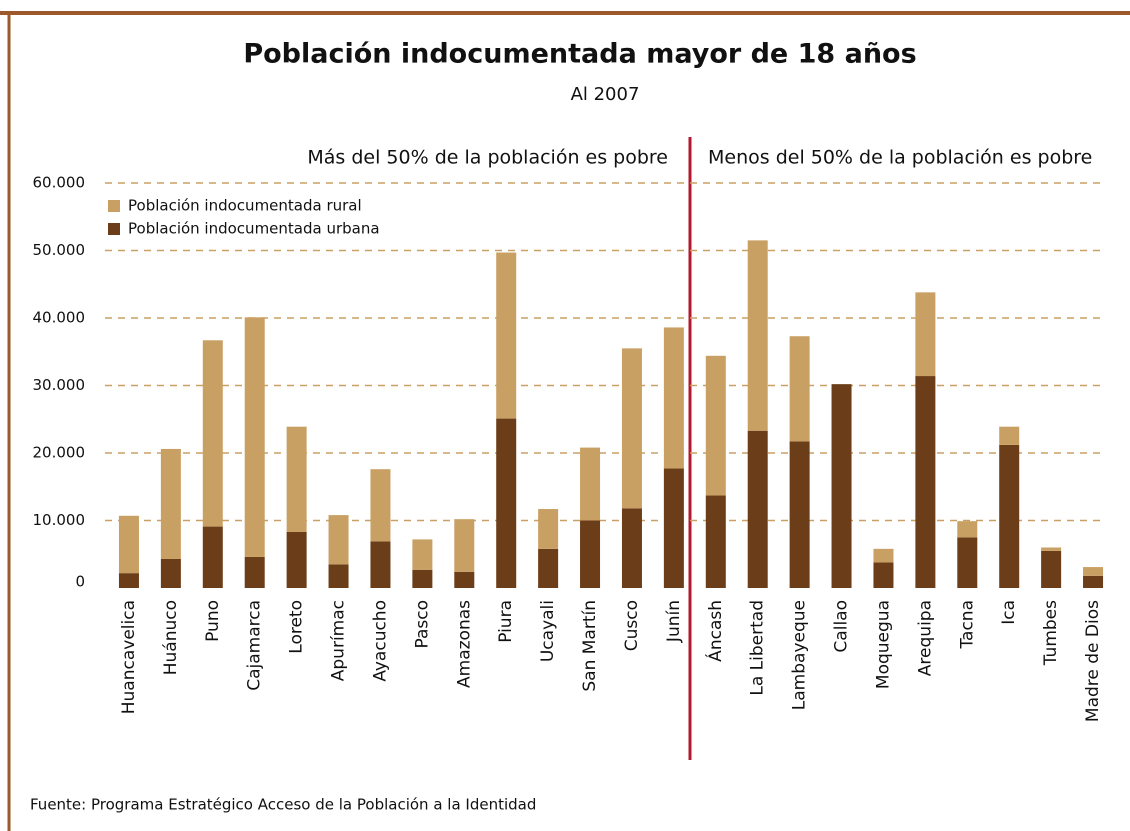 The width and height of the screenshot is (1130, 831). What do you see at coordinates (213, 621) in the screenshot?
I see `x-tick-label: Puno` at bounding box center [213, 621].